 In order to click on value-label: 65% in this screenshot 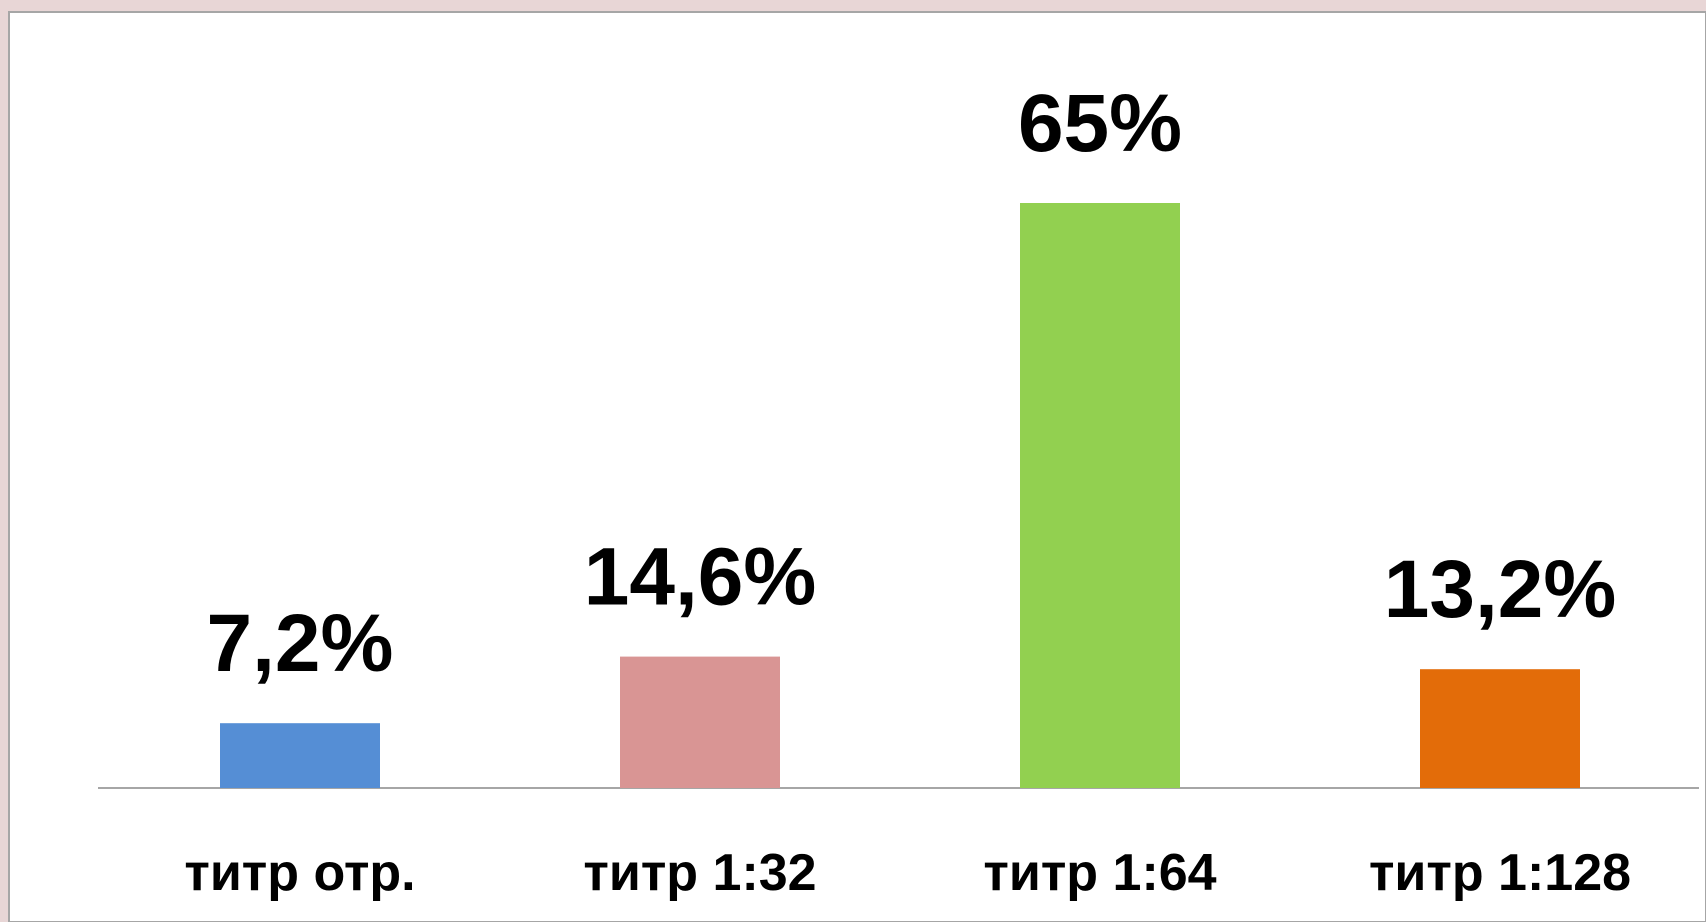, I will do `click(1100, 123)`.